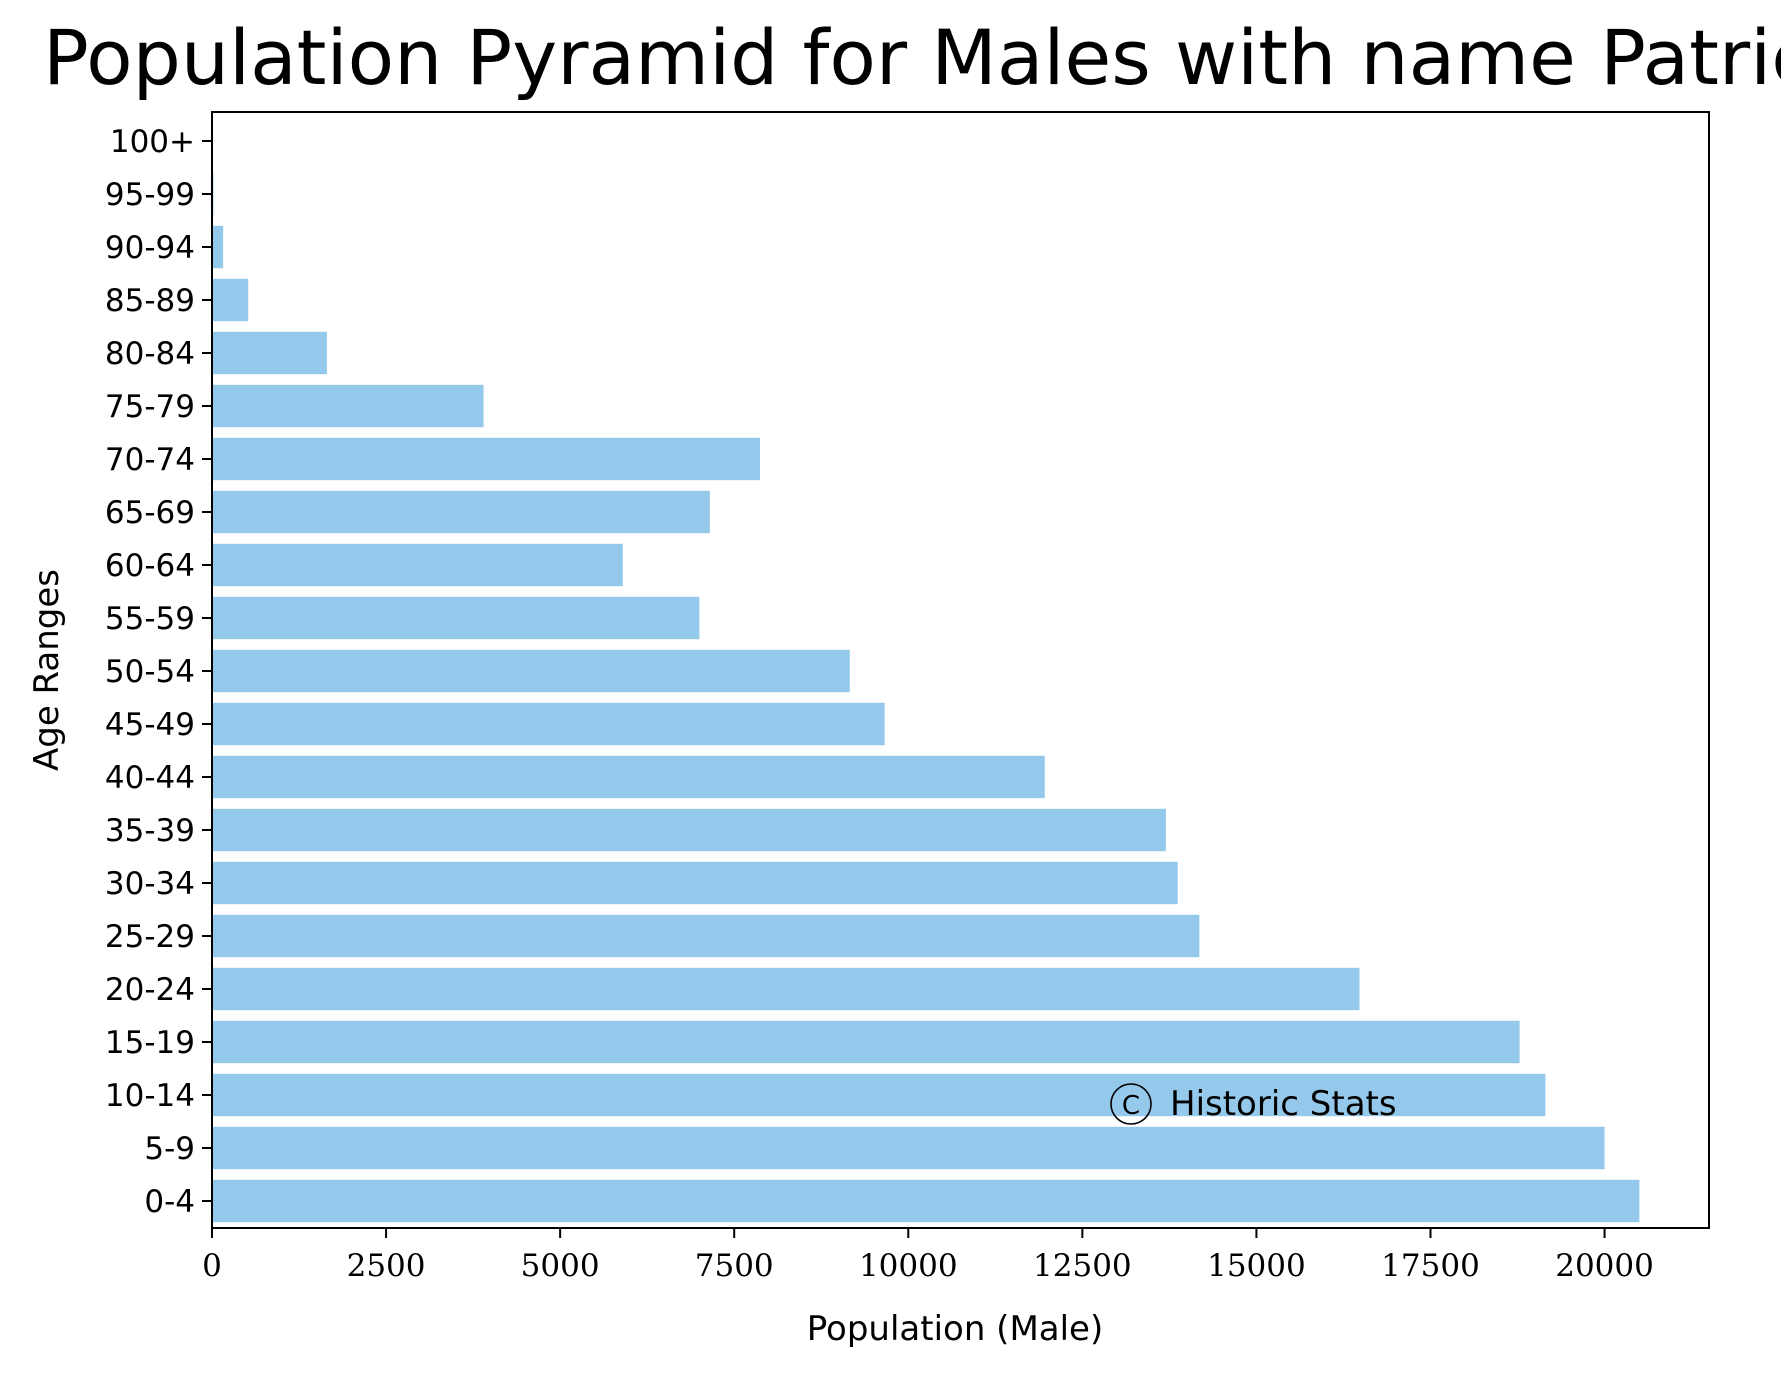 Image resolution: width=1781 pixels, height=1375 pixels. I want to click on x-tick-label: 17500, so click(1430, 1266).